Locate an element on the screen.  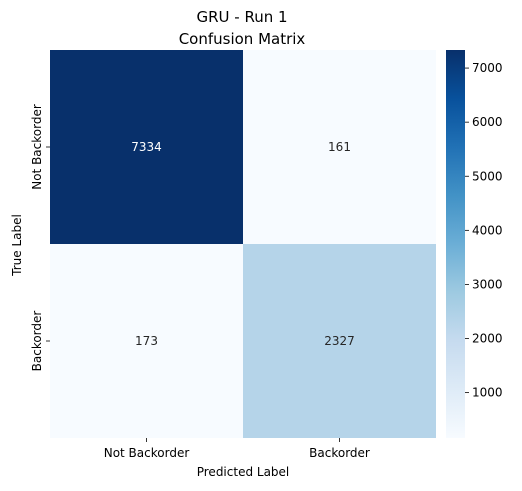
x-tick-label: Not Backorder is located at coordinates (147, 453).